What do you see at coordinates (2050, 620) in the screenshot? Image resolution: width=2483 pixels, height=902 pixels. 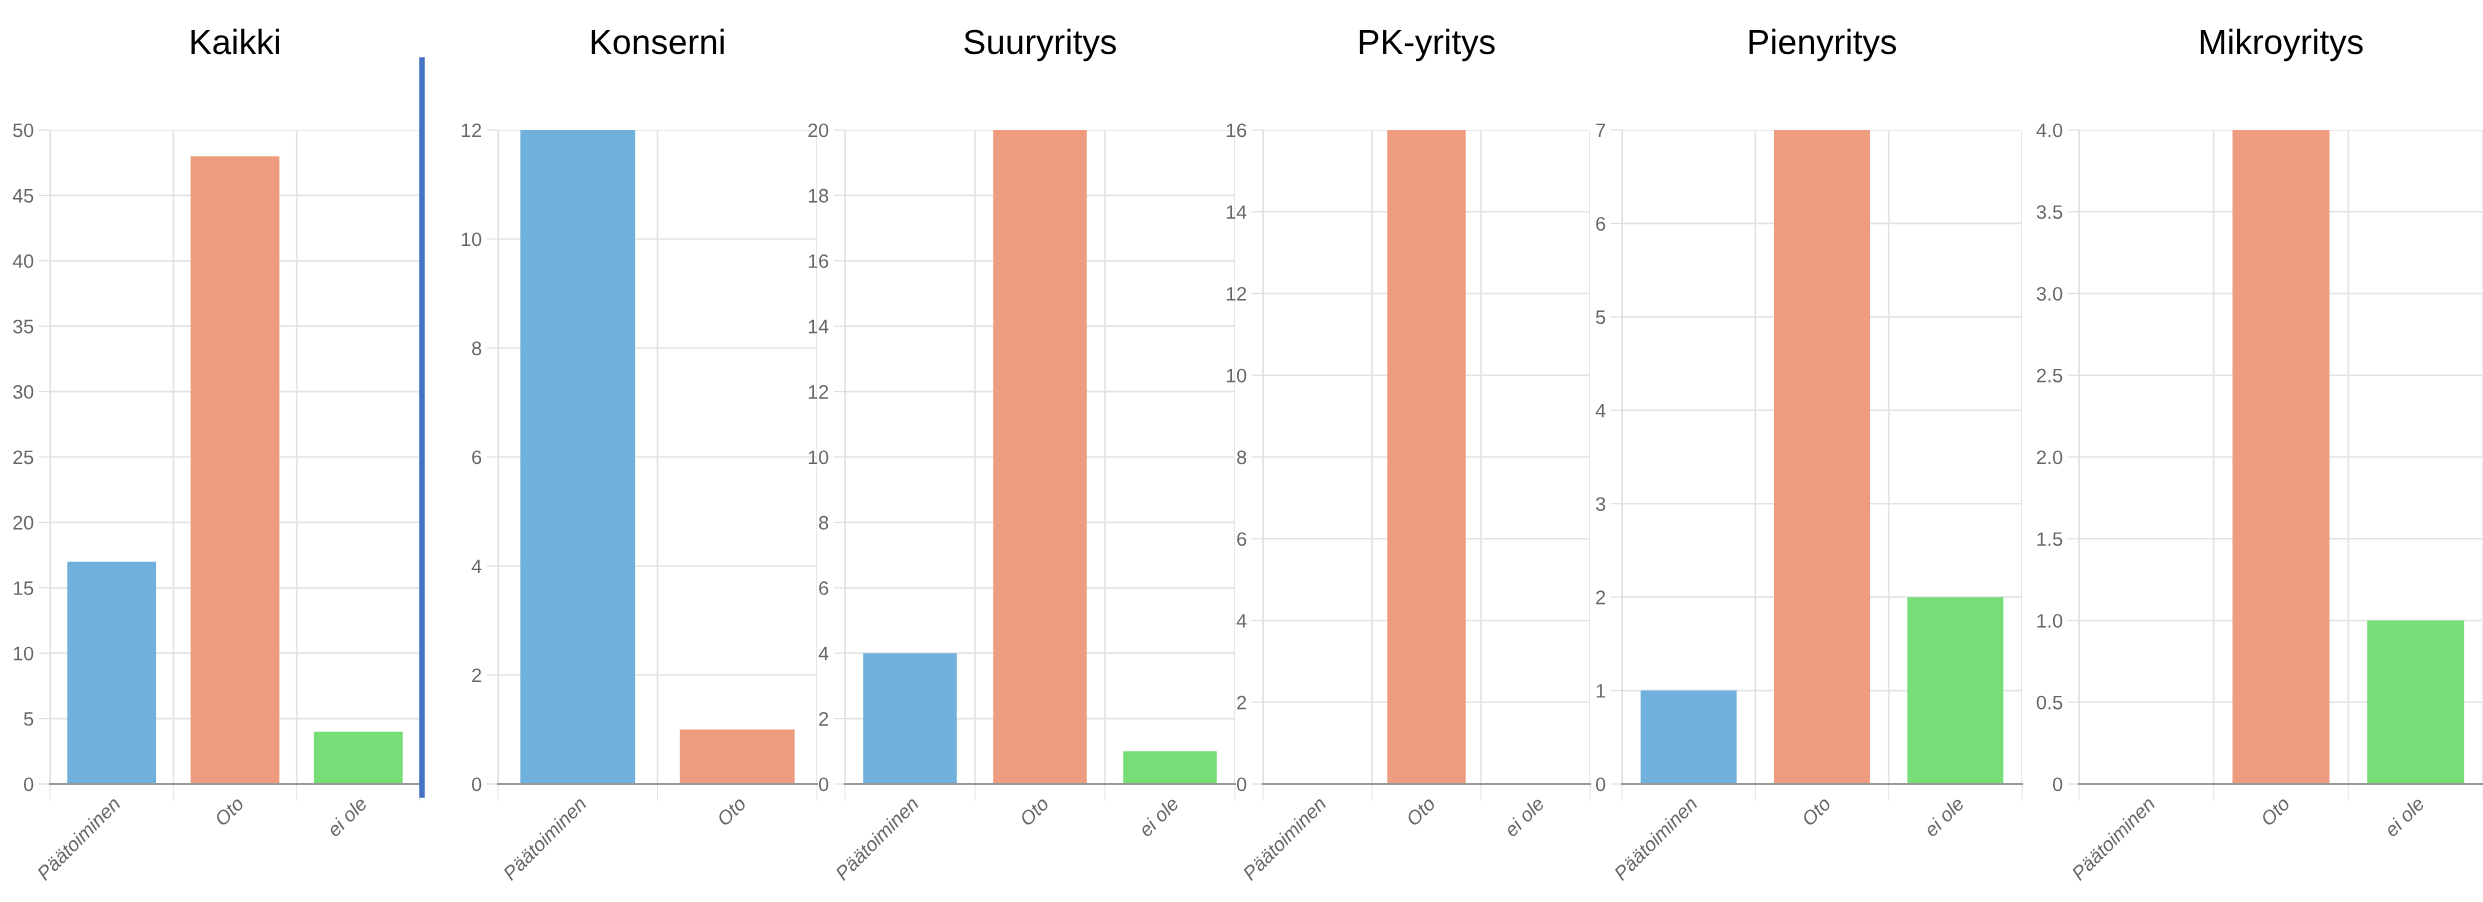 I see `y-tick-label: 1.0` at bounding box center [2050, 620].